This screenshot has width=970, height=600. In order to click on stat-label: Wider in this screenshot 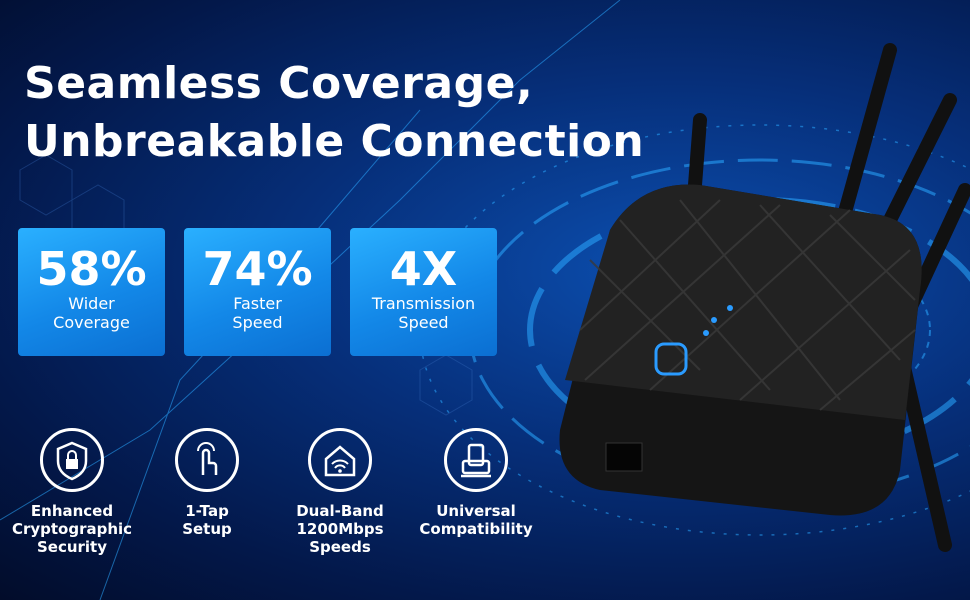, I will do `click(91, 303)`.